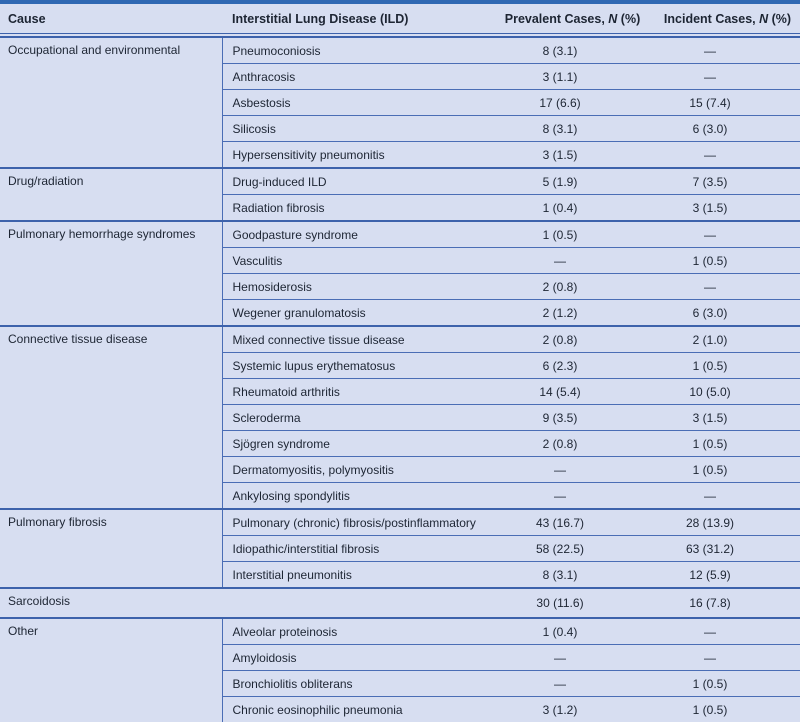 The height and width of the screenshot is (722, 800). What do you see at coordinates (764, 18) in the screenshot?
I see `header-incident-n: N` at bounding box center [764, 18].